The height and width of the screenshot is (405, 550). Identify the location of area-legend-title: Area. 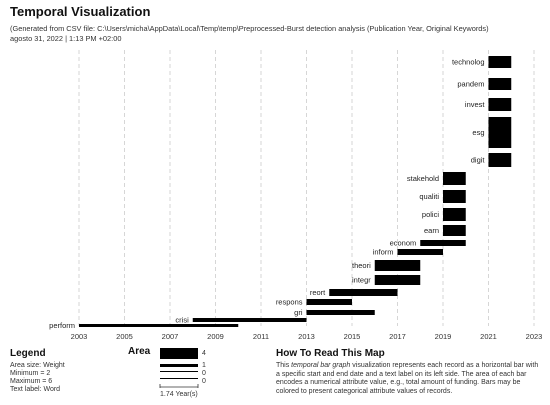
(139, 351).